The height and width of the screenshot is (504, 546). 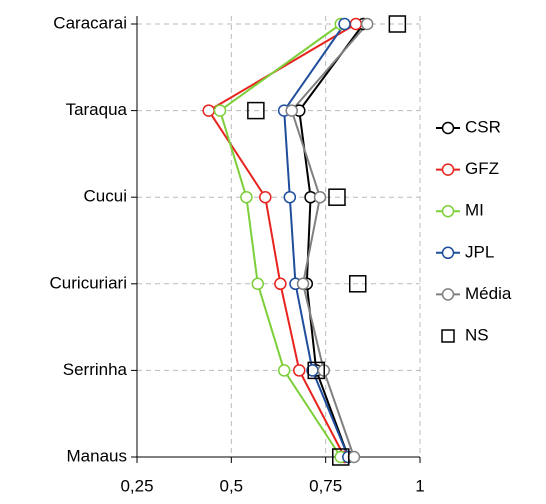 What do you see at coordinates (474, 210) in the screenshot?
I see `legend-label: MI` at bounding box center [474, 210].